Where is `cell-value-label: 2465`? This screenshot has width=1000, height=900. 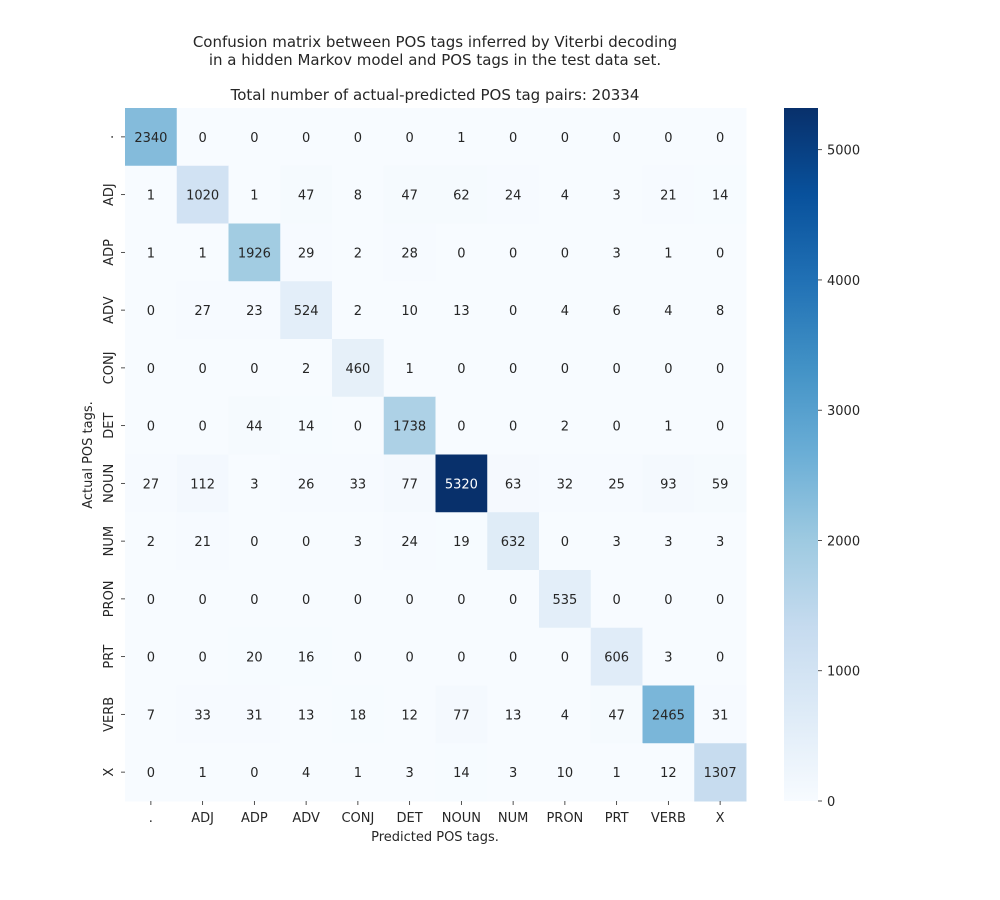
cell-value-label: 2465 is located at coordinates (668, 715).